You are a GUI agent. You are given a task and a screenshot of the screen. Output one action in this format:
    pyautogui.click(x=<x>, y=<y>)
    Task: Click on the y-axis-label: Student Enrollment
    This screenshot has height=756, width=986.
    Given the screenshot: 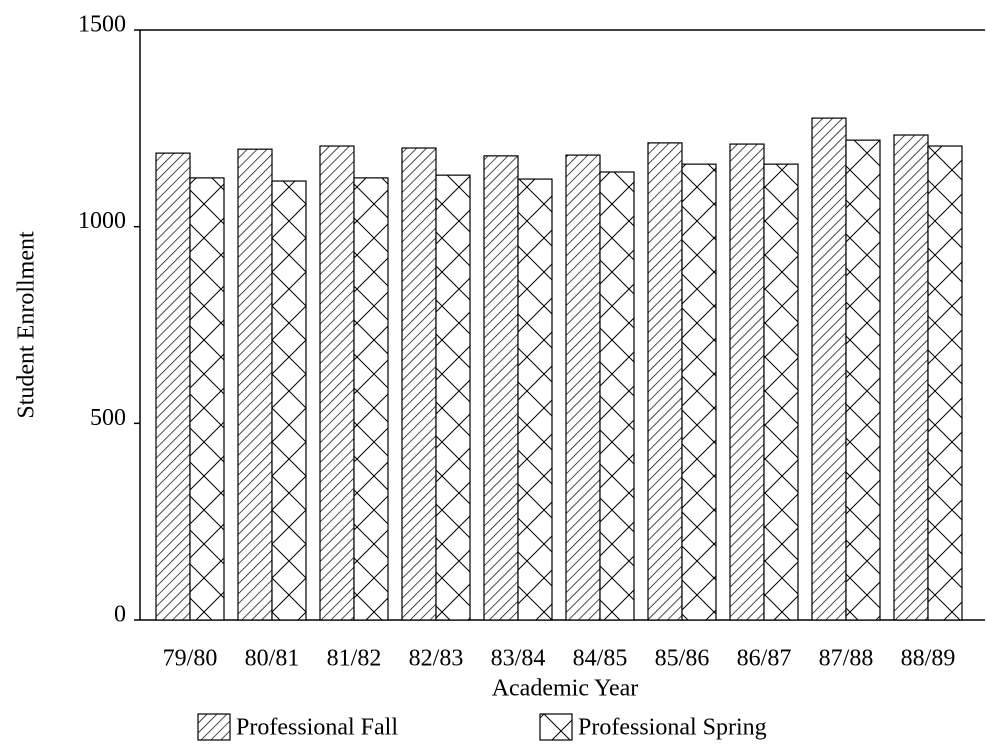 What is the action you would take?
    pyautogui.click(x=27, y=325)
    